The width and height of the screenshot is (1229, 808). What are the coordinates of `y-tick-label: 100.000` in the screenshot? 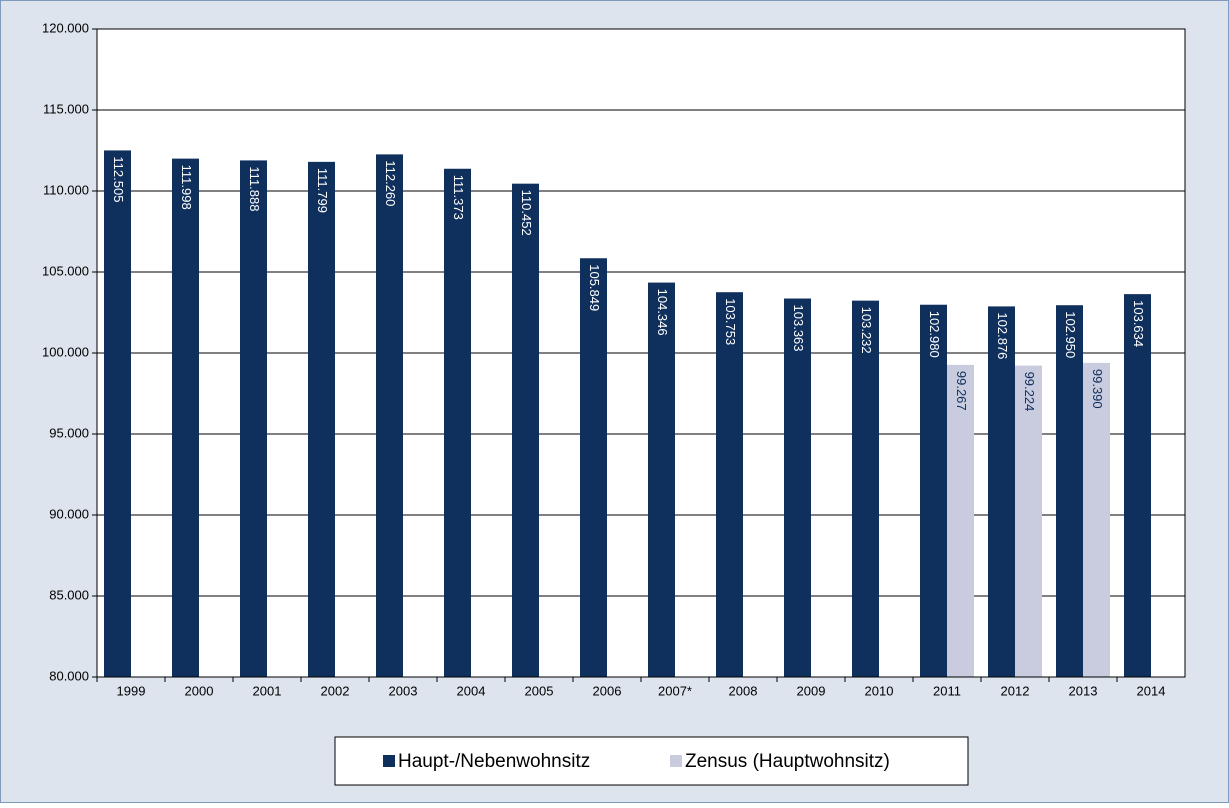 It's located at (65, 351).